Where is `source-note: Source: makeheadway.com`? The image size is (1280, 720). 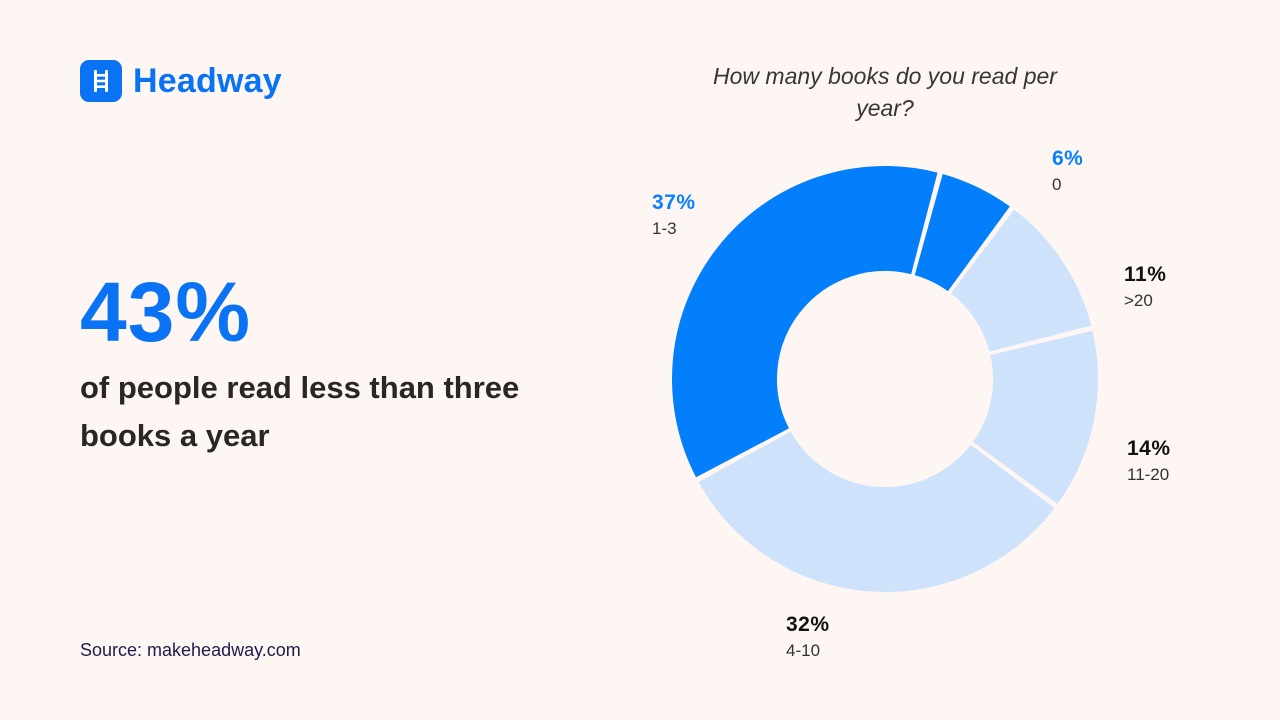
source-note: Source: makeheadway.com is located at coordinates (190, 650).